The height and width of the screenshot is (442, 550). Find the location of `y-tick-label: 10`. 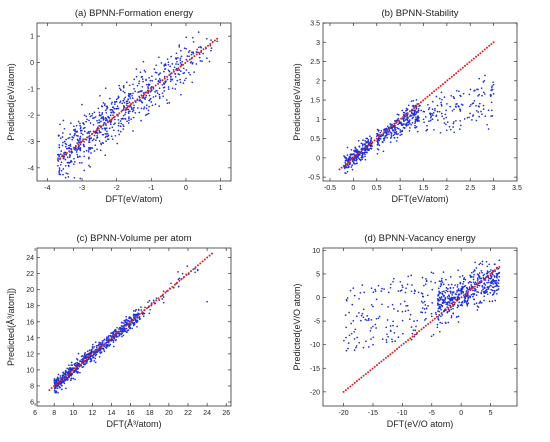

y-tick-label: 10 is located at coordinates (316, 251).